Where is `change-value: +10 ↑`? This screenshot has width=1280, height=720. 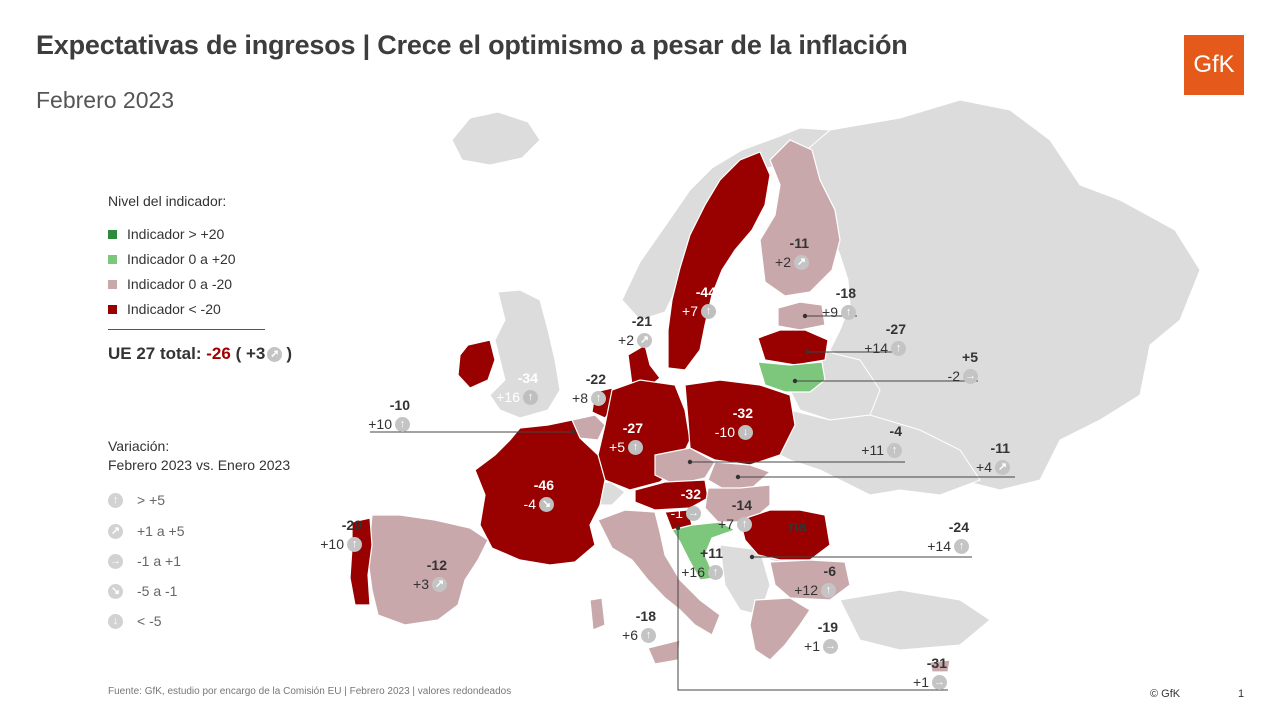
change-value: +10 ↑ is located at coordinates (389, 424).